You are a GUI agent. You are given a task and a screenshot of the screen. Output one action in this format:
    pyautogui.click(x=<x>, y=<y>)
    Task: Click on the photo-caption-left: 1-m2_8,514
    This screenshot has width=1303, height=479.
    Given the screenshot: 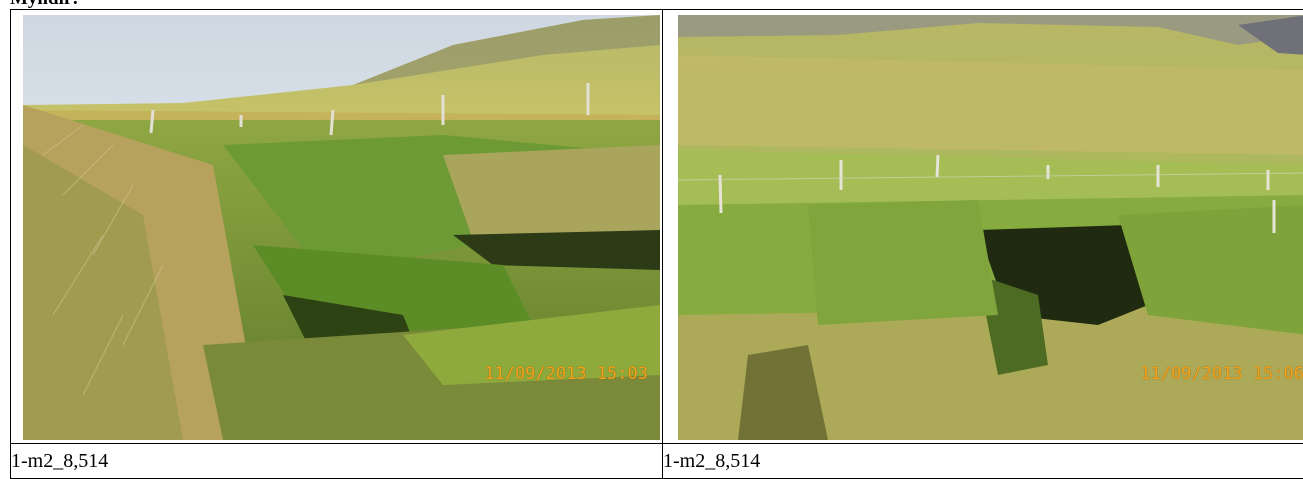 What is the action you would take?
    pyautogui.click(x=336, y=461)
    